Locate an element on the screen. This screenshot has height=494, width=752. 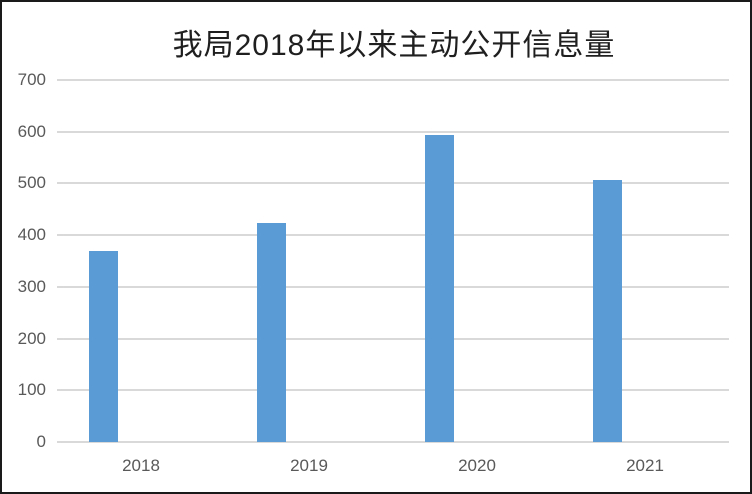
bar-2021 is located at coordinates (607, 311).